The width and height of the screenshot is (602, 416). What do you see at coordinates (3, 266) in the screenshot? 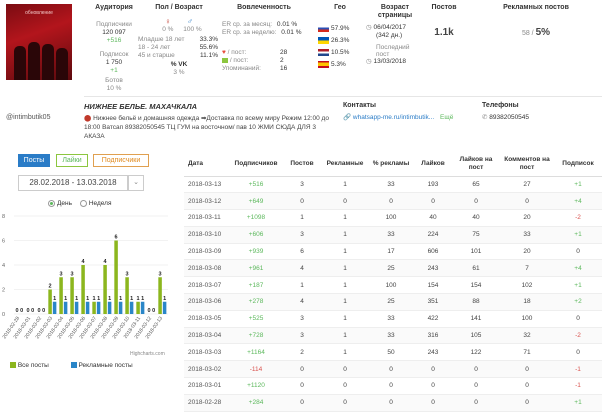
I see `y-tick-label: 4` at bounding box center [3, 266].